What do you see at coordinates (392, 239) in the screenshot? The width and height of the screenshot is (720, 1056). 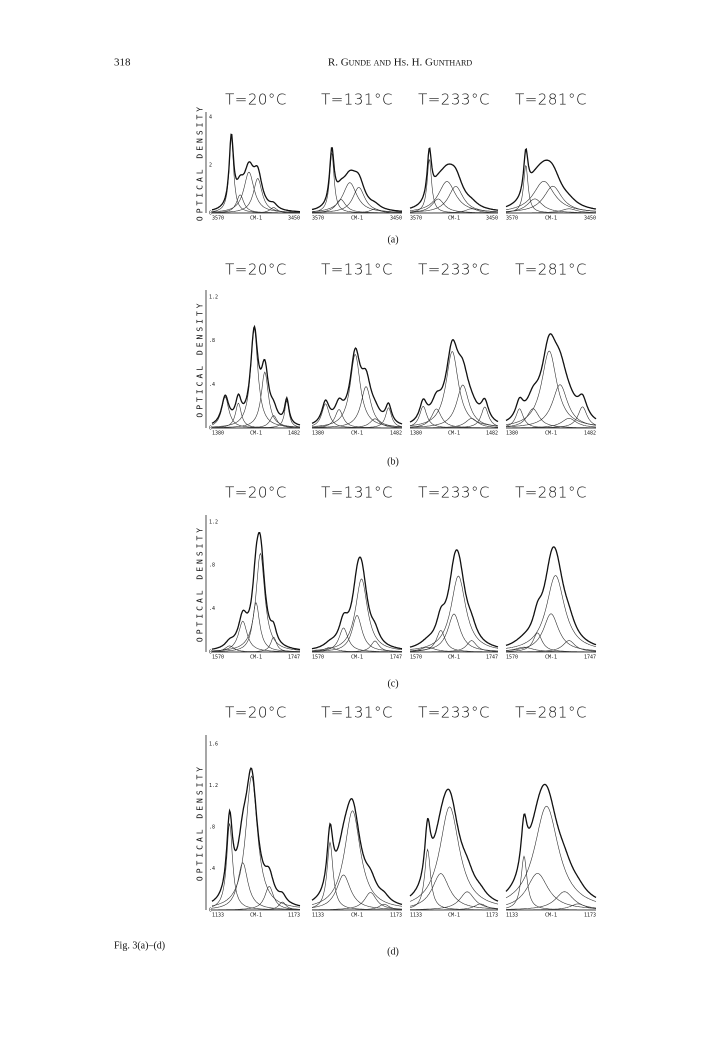 I see `panel-label: (a)` at bounding box center [392, 239].